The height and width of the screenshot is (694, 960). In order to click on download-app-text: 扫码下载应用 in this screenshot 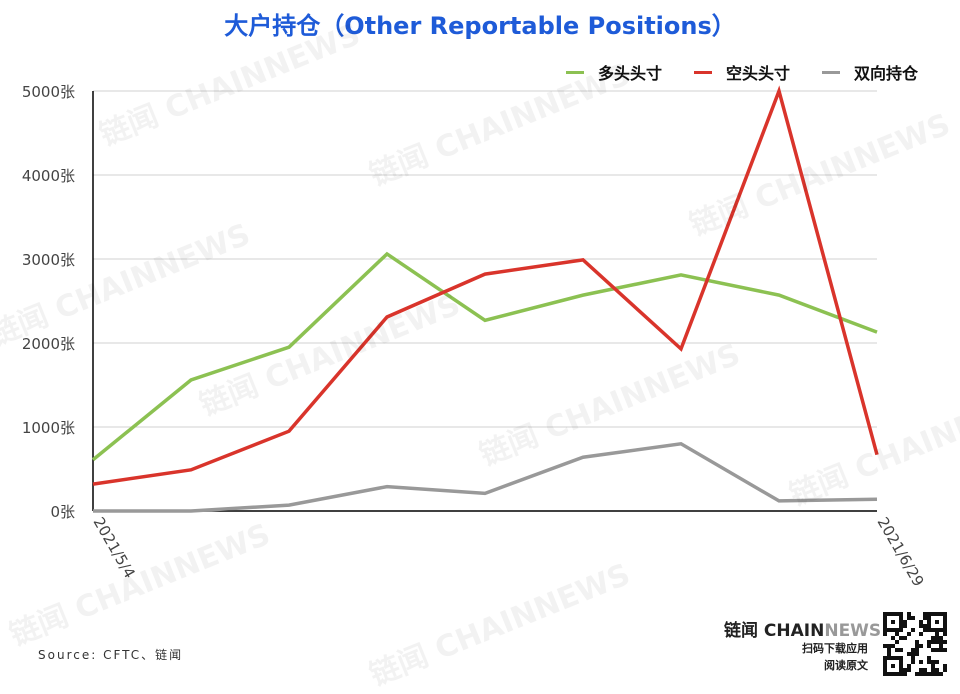, I will do `click(835, 648)`.